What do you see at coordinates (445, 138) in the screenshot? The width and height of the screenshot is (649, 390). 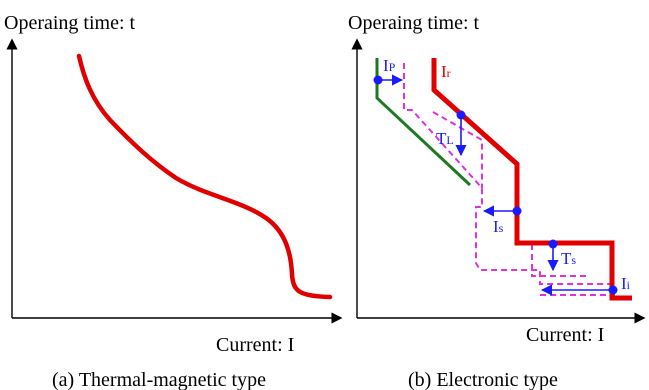 I see `tl-label: TL` at bounding box center [445, 138].